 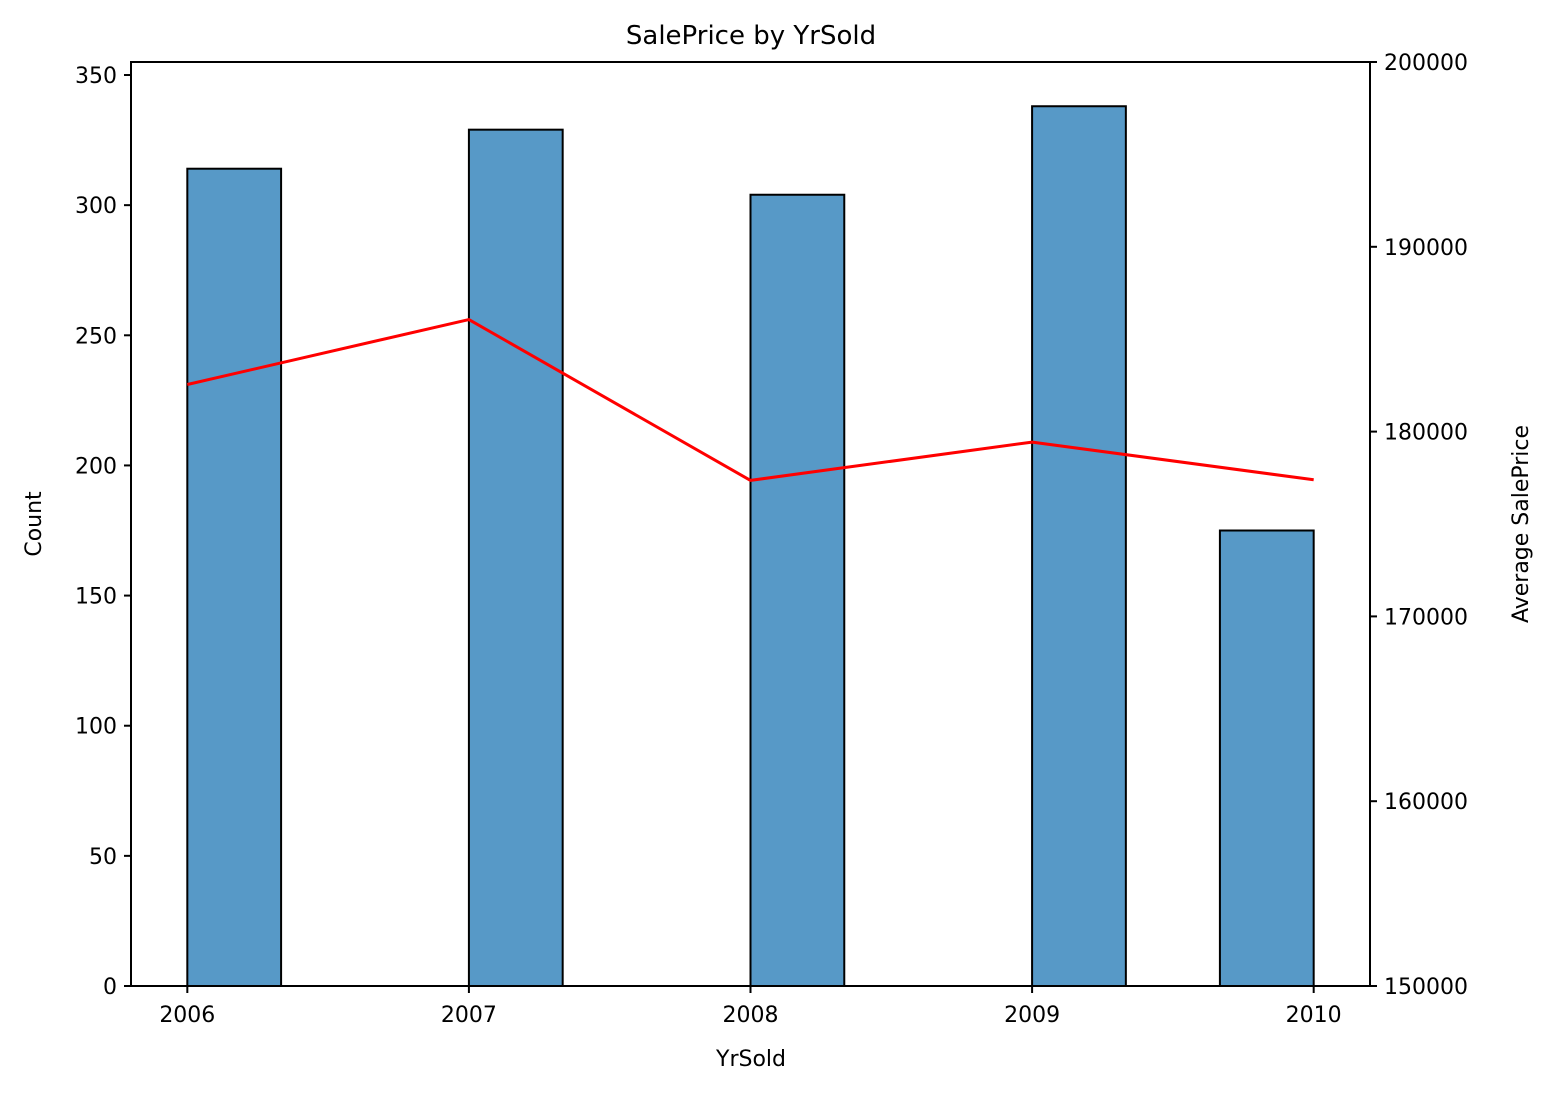 What do you see at coordinates (1426, 802) in the screenshot?
I see `y2-tick-label-1: 160000` at bounding box center [1426, 802].